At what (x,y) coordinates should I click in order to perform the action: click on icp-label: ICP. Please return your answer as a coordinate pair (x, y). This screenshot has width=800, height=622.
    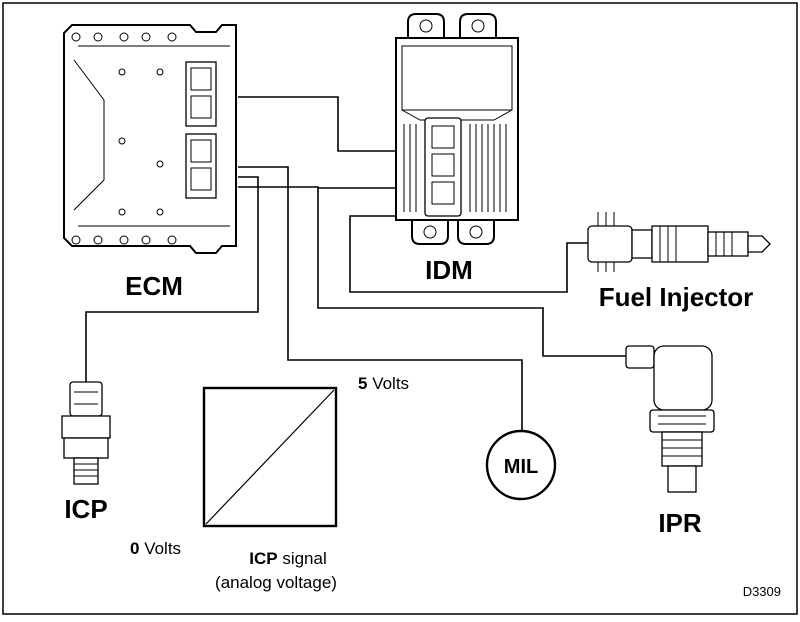
    Looking at the image, I should click on (85, 509).